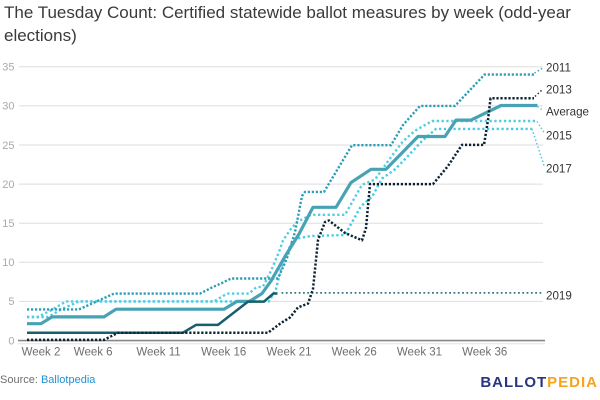  What do you see at coordinates (559, 296) in the screenshot?
I see `svg-text: 2019` at bounding box center [559, 296].